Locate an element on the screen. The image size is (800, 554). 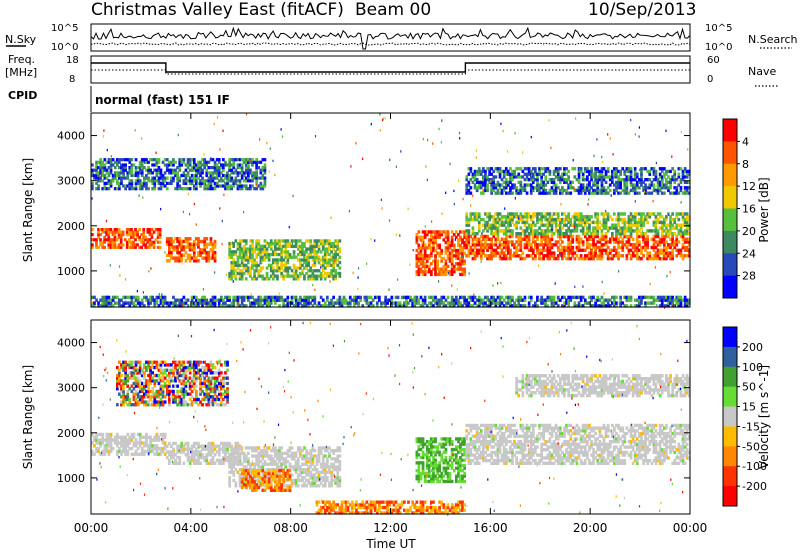
colorbar-tick-label: 8 is located at coordinates (745, 164).